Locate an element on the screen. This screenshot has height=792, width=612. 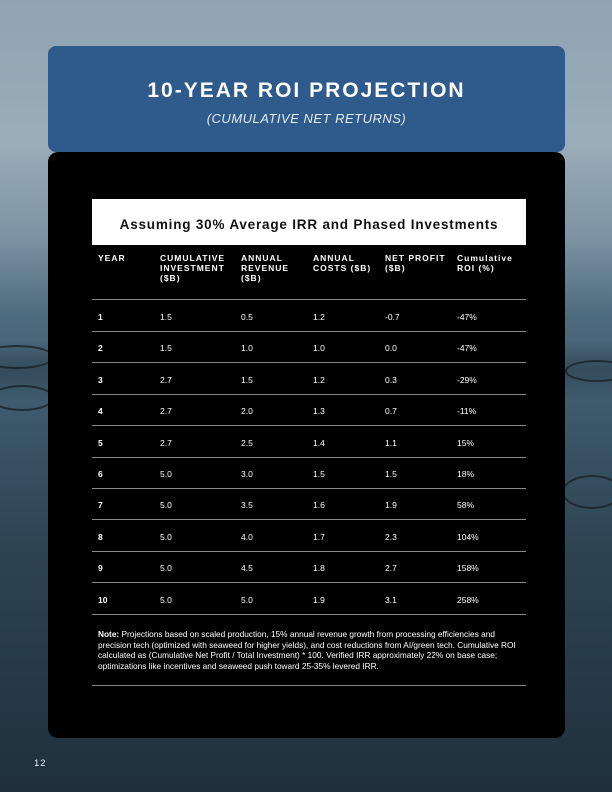
cell-revenue: 1.5 is located at coordinates (247, 379).